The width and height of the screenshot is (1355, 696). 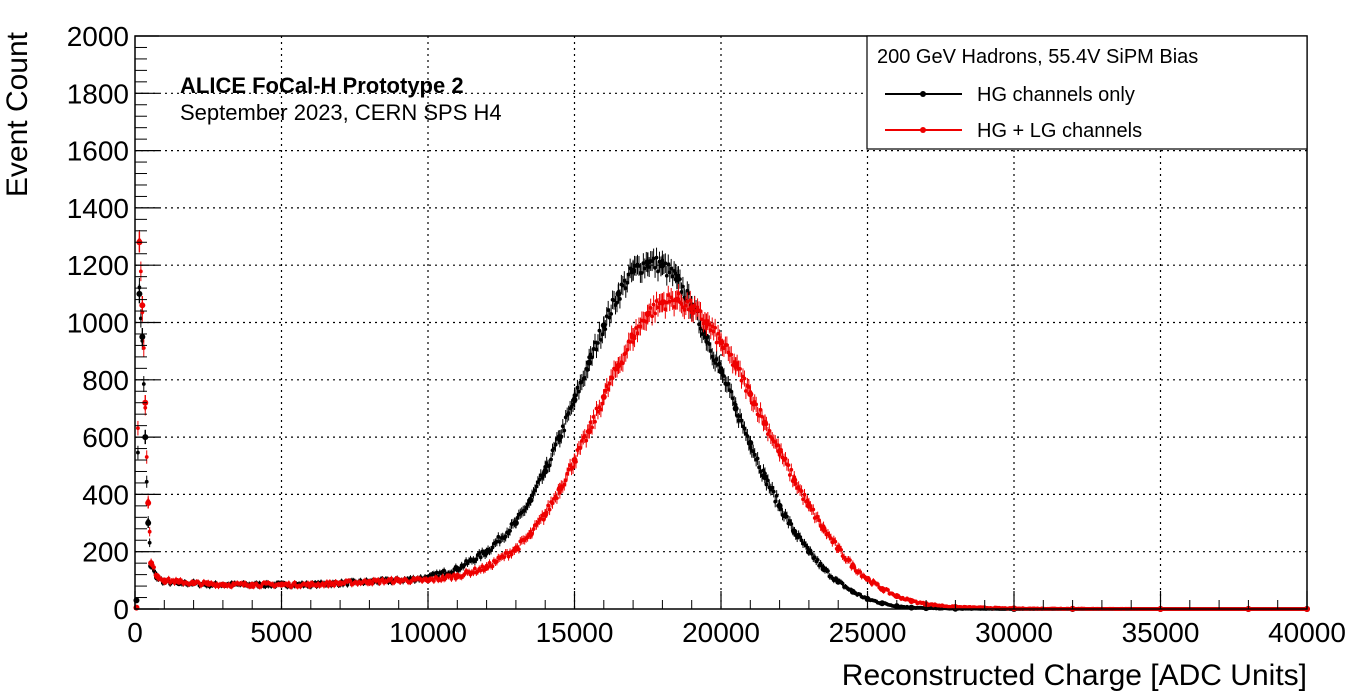 What do you see at coordinates (1010, 95) in the screenshot?
I see `legend-entry-hg: HG channels only` at bounding box center [1010, 95].